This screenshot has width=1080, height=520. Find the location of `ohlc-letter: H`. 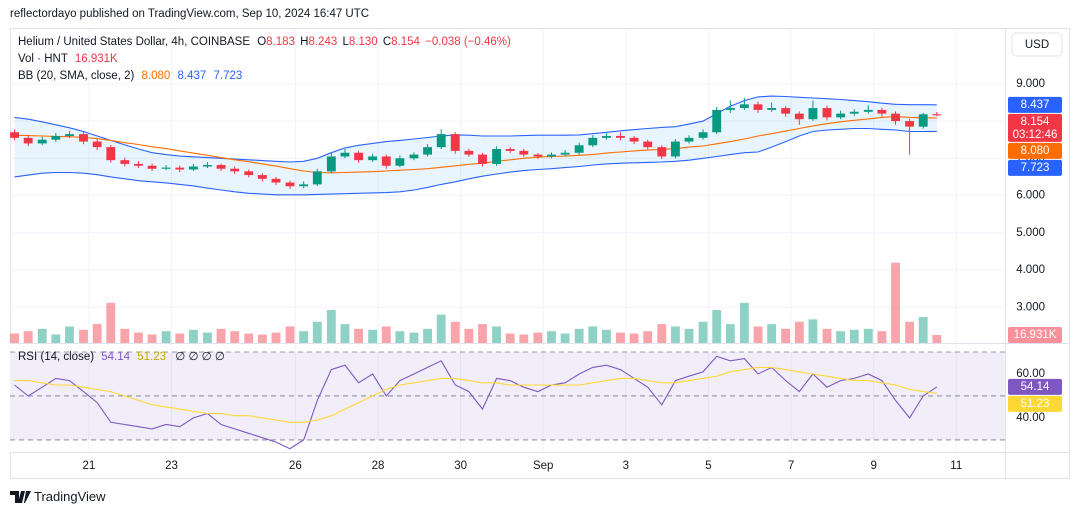

ohlc-letter: H is located at coordinates (304, 42).